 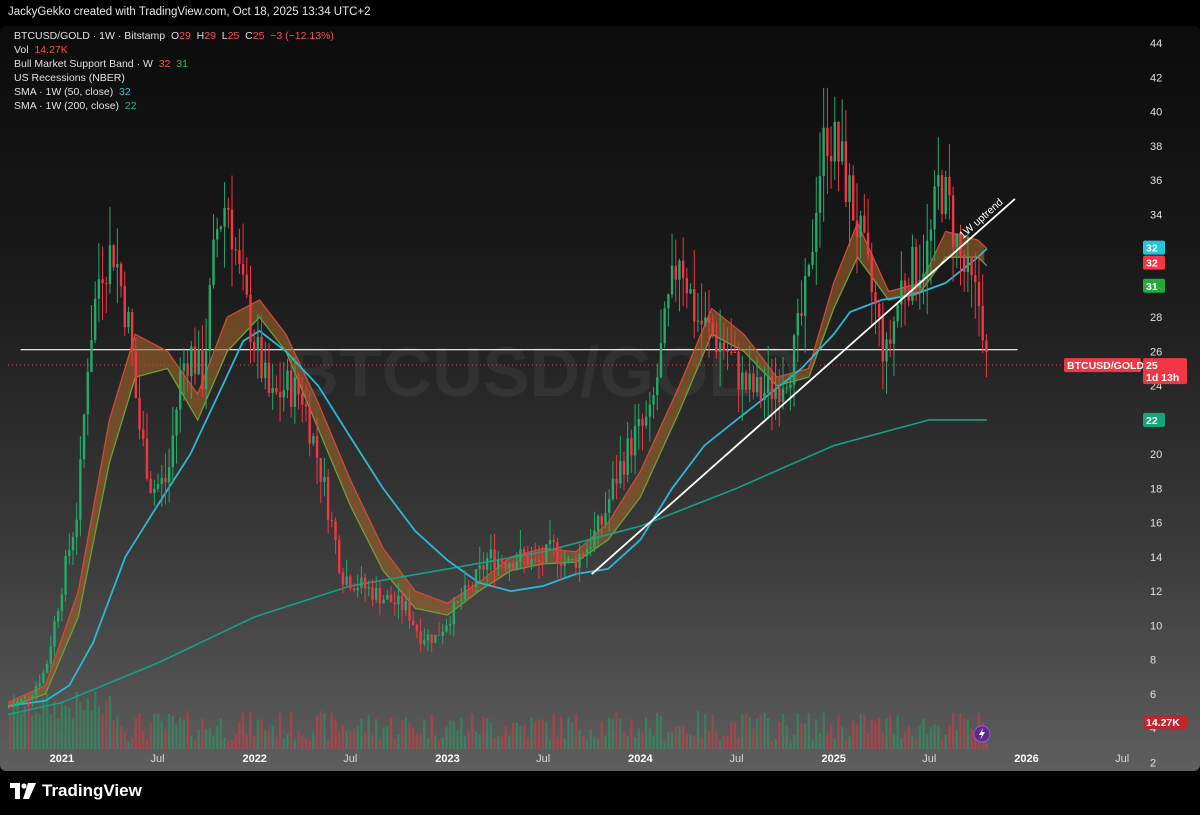 I want to click on legend-bmsb: Bull Market Support Band · W 32 31, so click(x=101, y=64).